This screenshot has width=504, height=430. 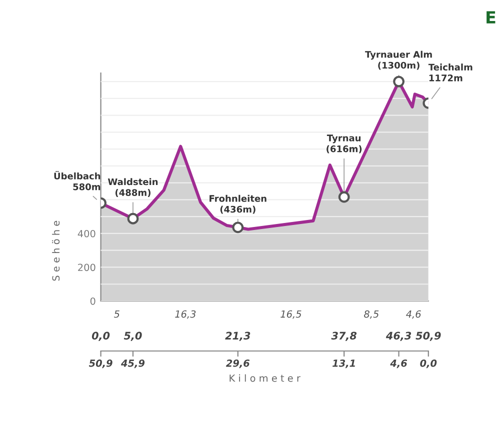 What do you see at coordinates (133, 188) in the screenshot?
I see `annotation: Waldstein (488m)` at bounding box center [133, 188].